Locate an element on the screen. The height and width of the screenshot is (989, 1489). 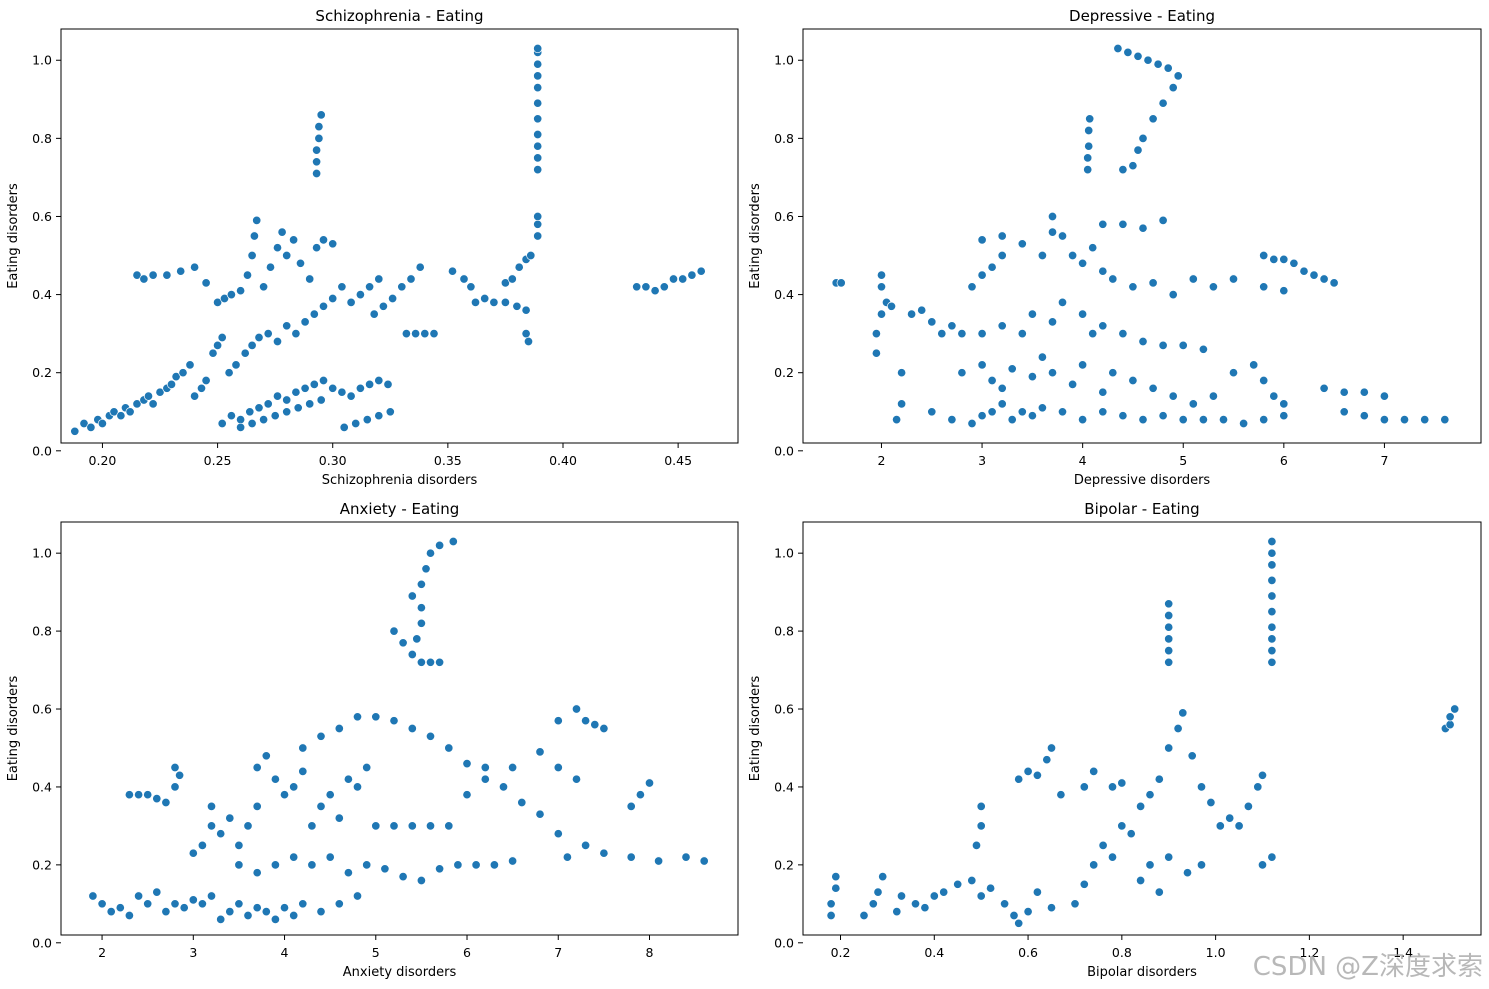
y-tick-label: 0.0 is located at coordinates (784, 942).